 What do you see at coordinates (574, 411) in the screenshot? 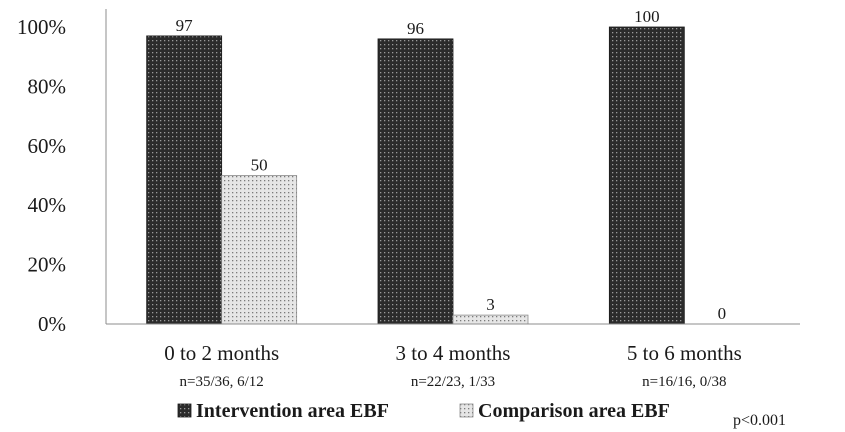
I see `legend-label-comparison: Comparison area EBF` at bounding box center [574, 411].